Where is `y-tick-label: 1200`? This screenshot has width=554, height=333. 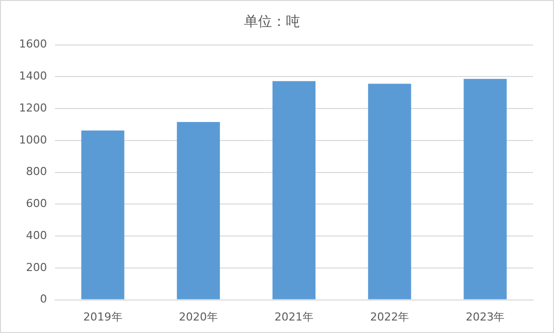 y-tick-label: 1200 is located at coordinates (32, 107).